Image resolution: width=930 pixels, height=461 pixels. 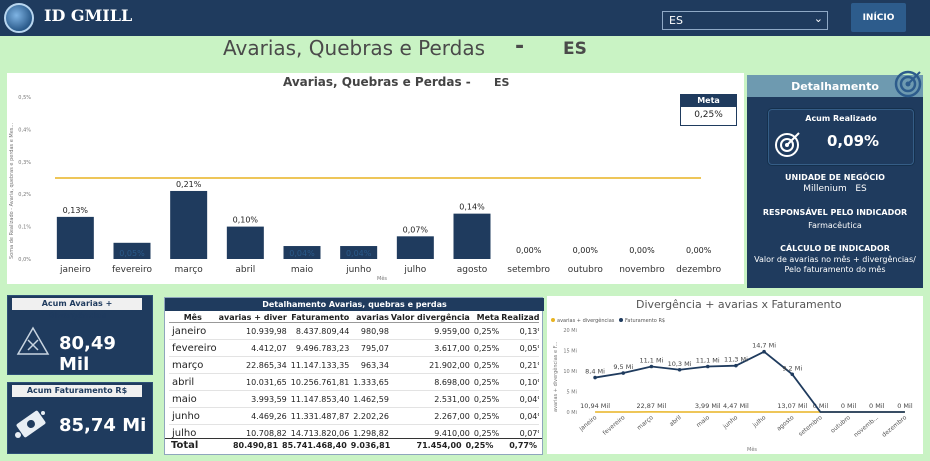 What do you see at coordinates (645, 321) in the screenshot?
I see `legend-label: Faturamento R$` at bounding box center [645, 321].